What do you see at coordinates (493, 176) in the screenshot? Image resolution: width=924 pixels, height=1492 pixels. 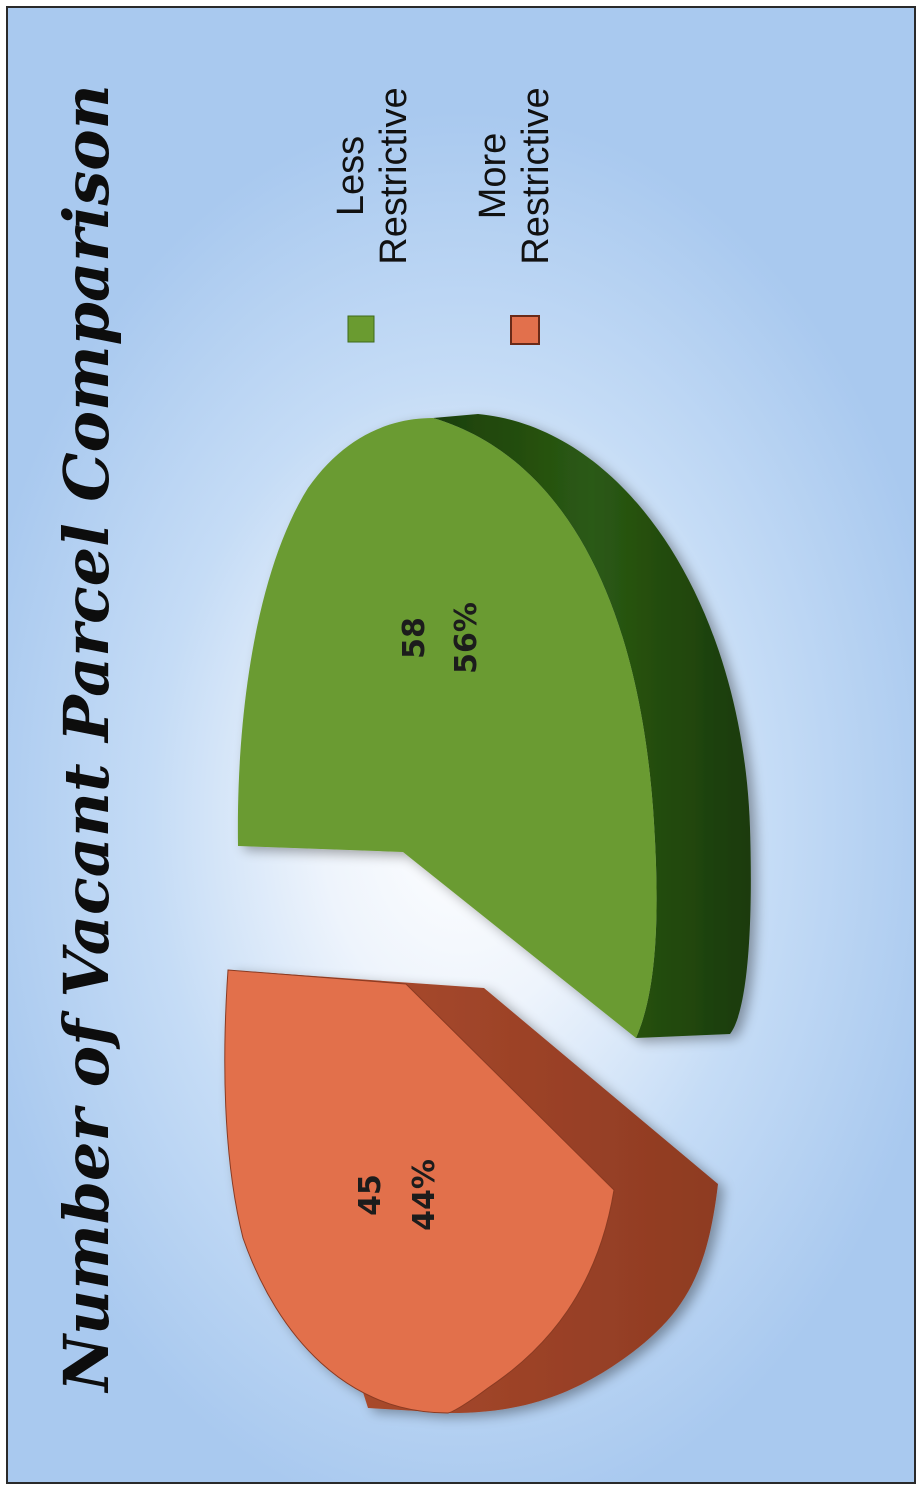 I see `legend-label-more-line1: More` at bounding box center [493, 176].